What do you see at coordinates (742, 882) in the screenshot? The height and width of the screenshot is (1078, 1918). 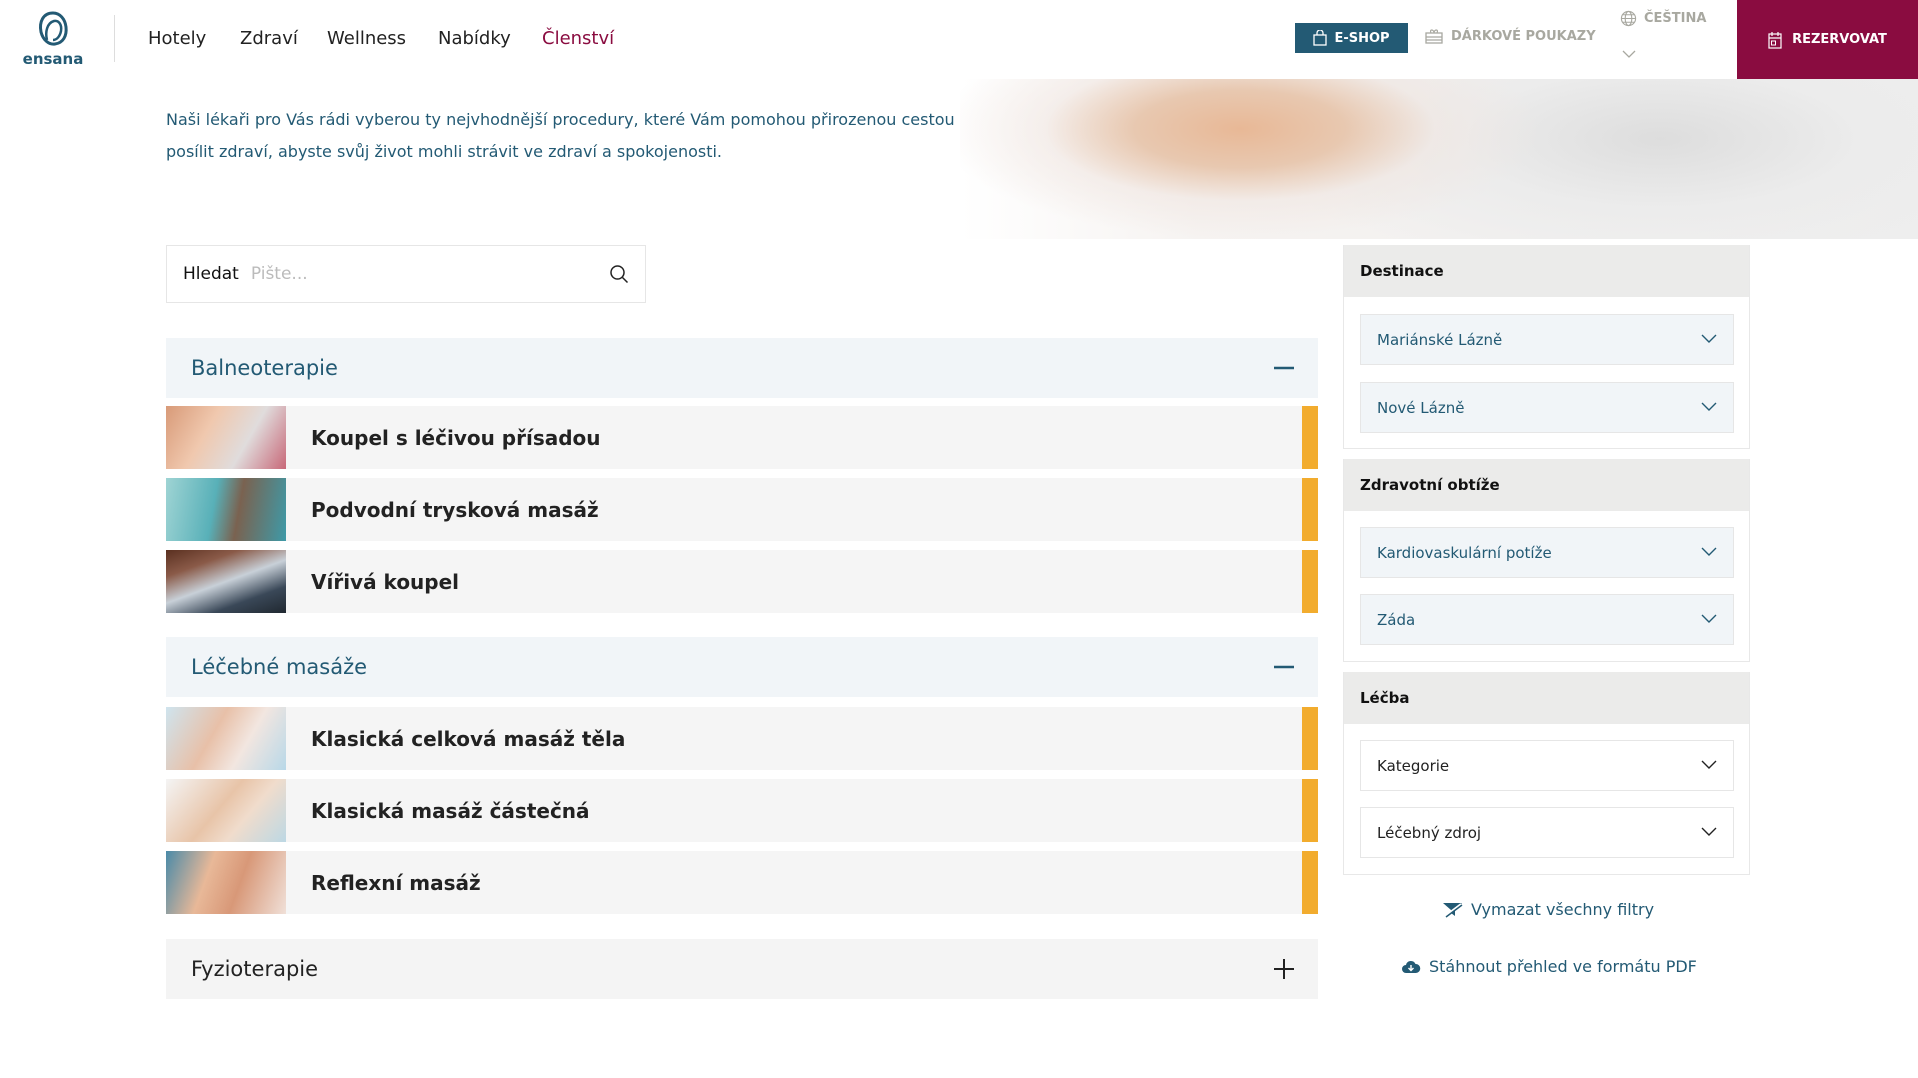 I see `list-item: Reflexní masáž` at bounding box center [742, 882].